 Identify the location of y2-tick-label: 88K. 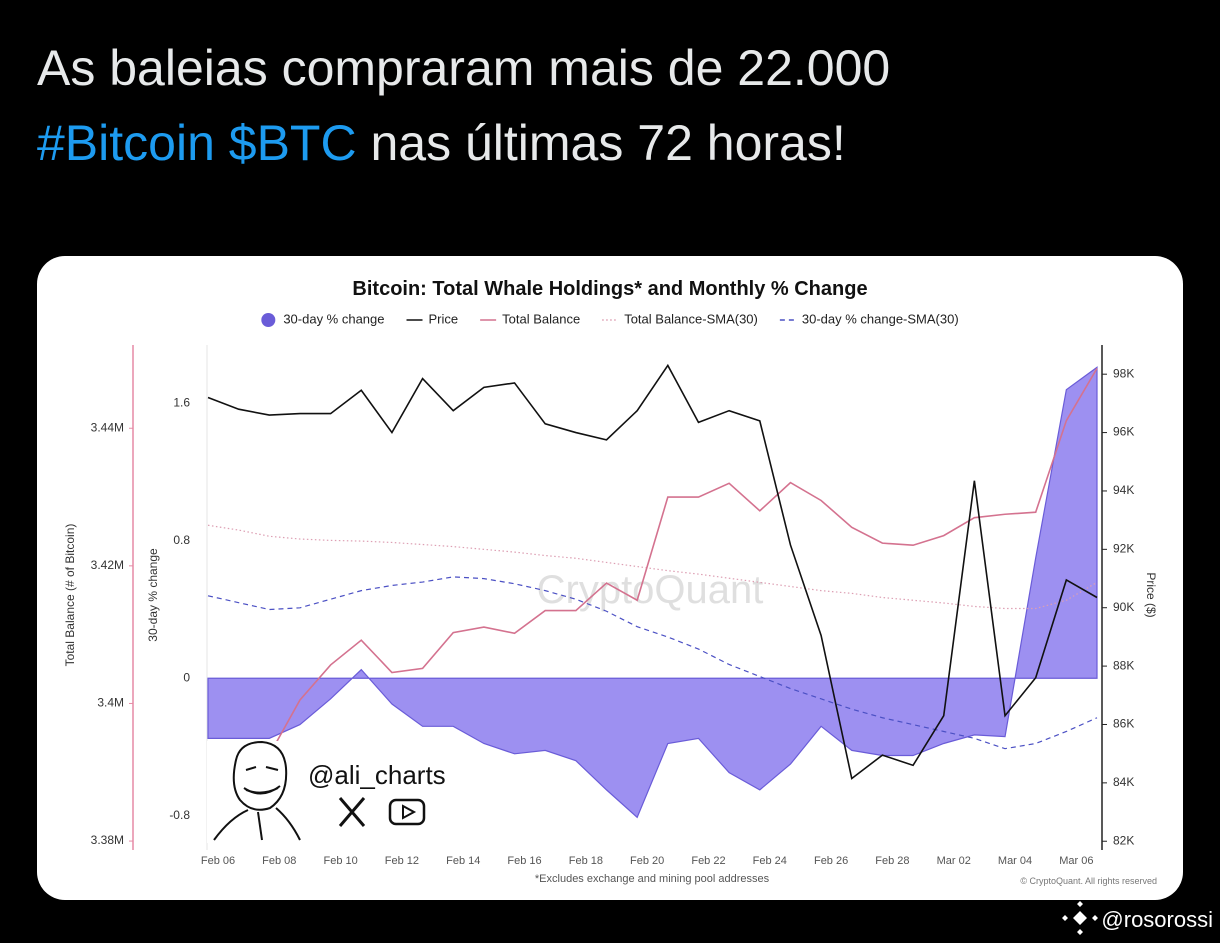
(1123, 665).